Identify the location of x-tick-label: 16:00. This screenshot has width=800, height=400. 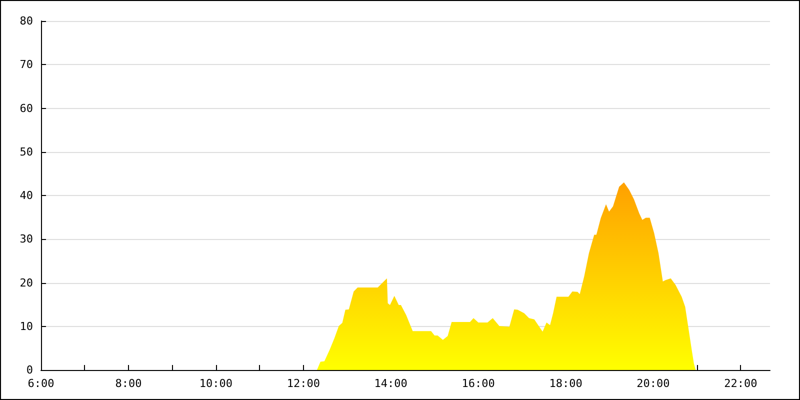
(478, 383).